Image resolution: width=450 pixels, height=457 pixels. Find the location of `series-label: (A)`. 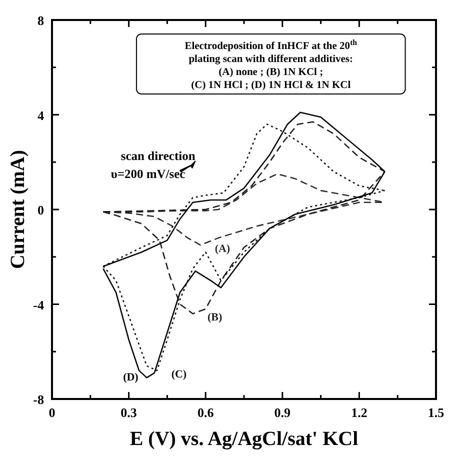

series-label: (A) is located at coordinates (222, 248).